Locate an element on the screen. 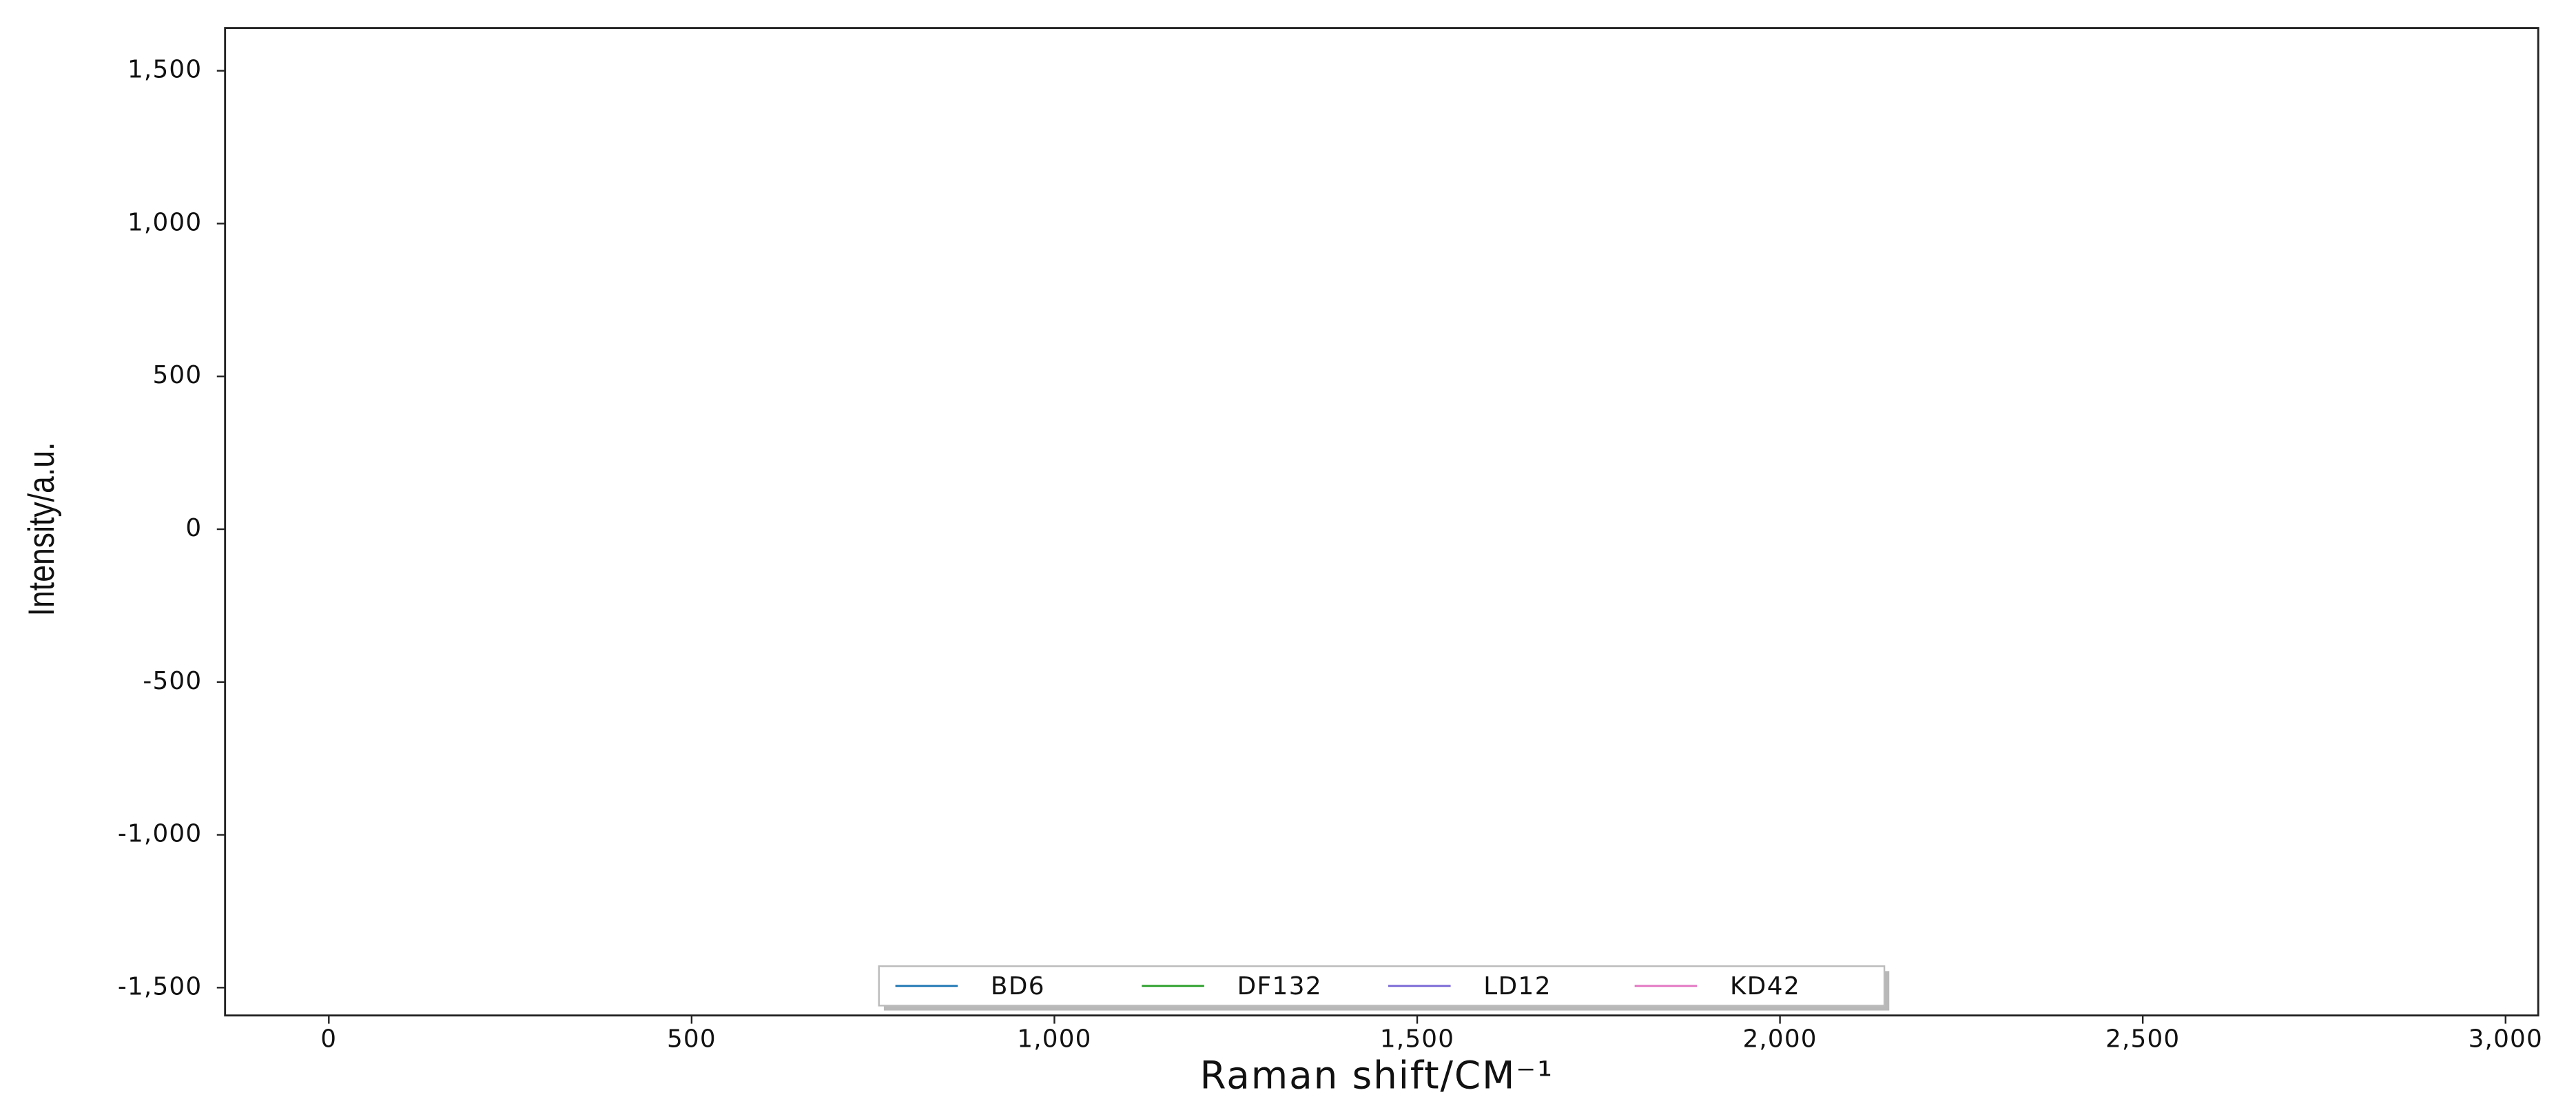 The width and height of the screenshot is (2576, 1108). legend-label: KD42 is located at coordinates (1765, 986).